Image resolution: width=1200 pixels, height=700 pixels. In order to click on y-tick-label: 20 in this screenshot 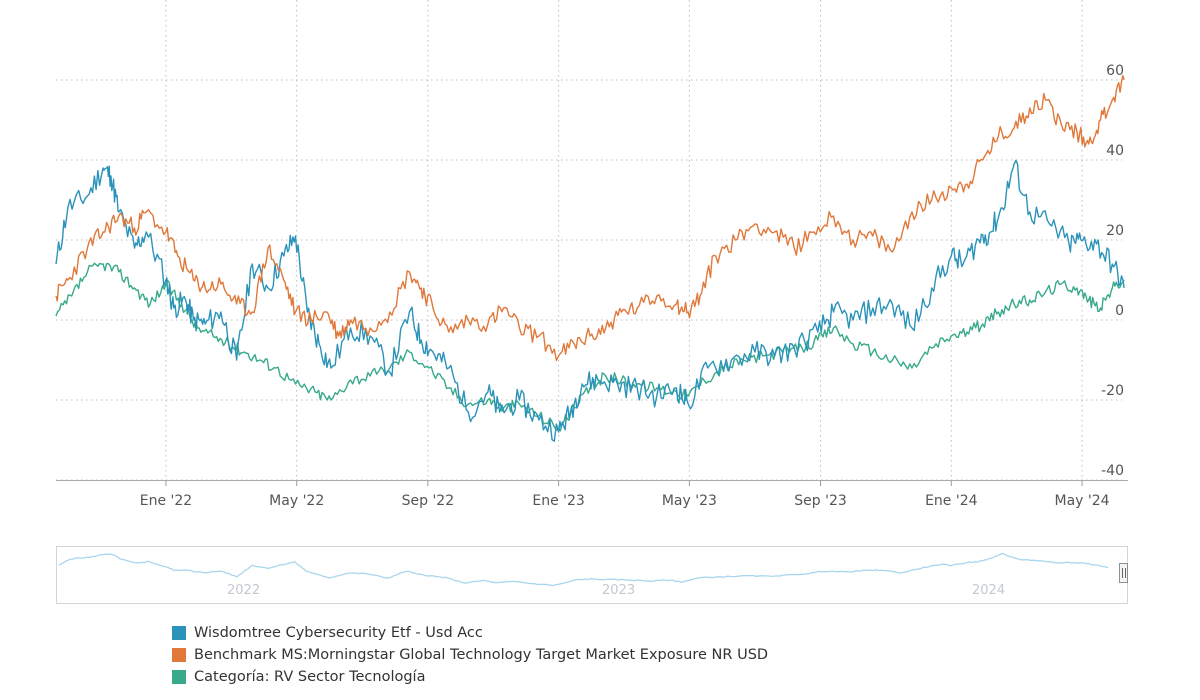, I will do `click(1115, 231)`.